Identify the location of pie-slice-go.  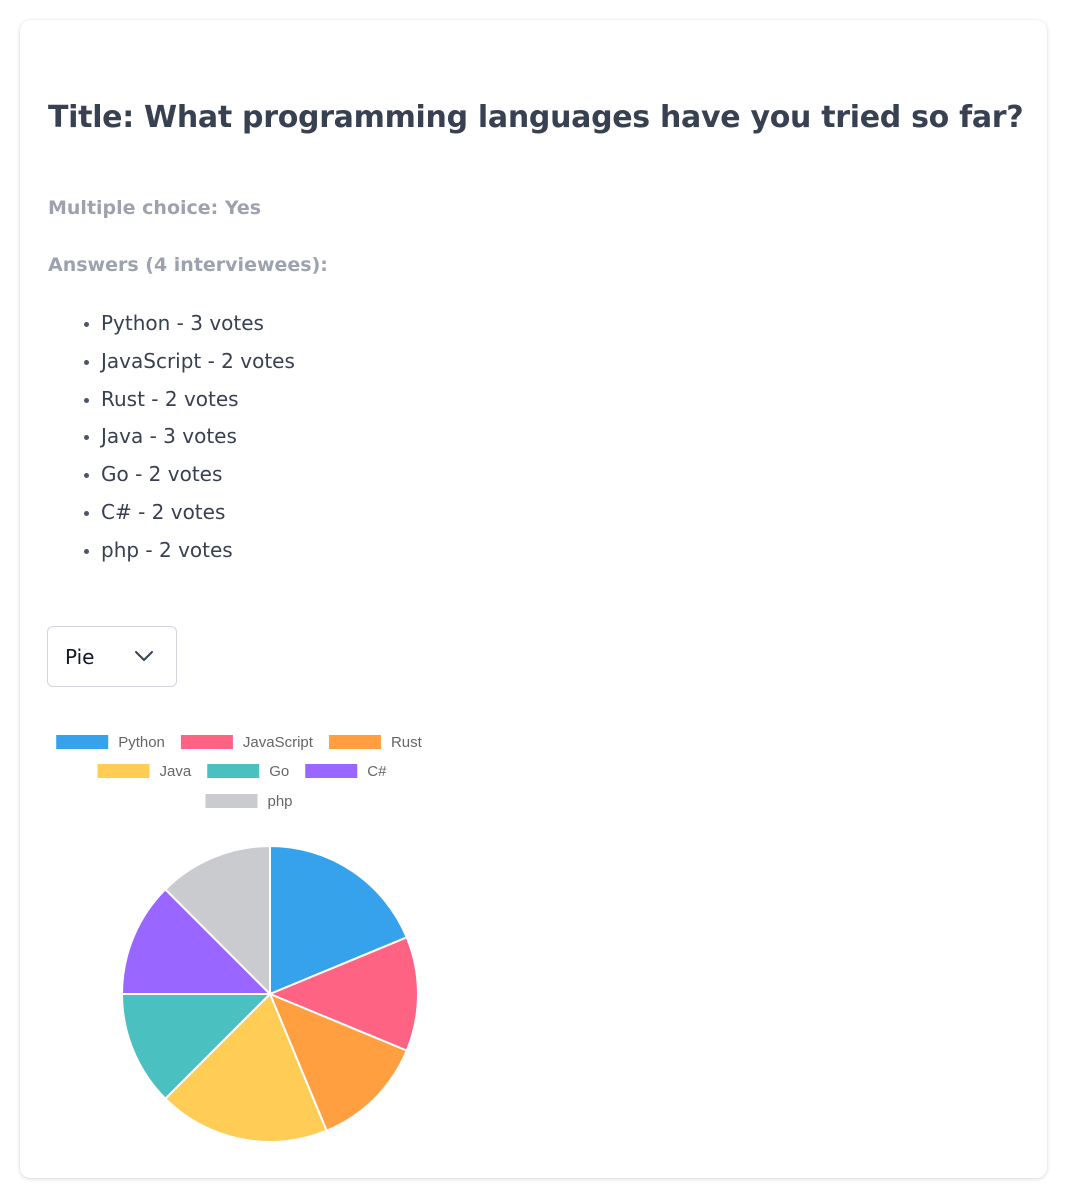
(196, 1047).